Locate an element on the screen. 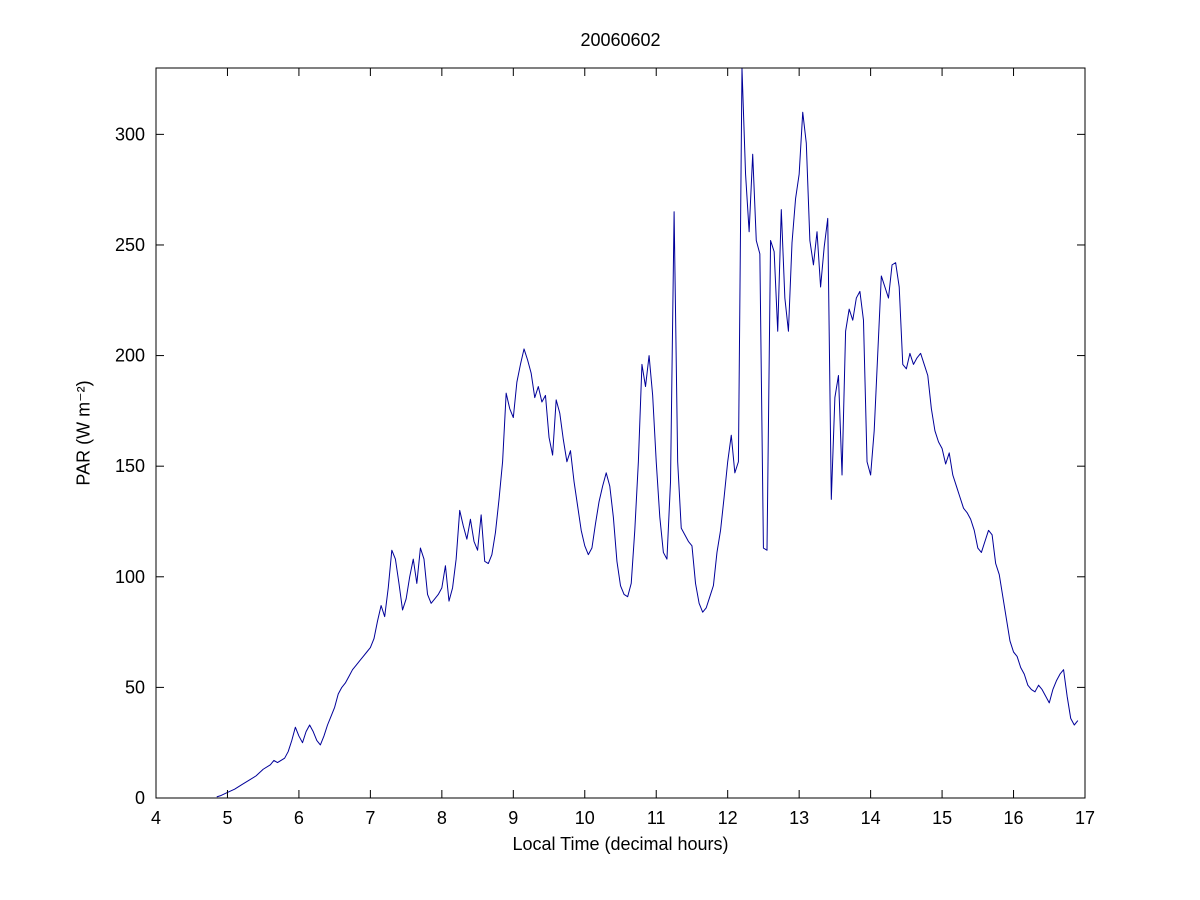 The height and width of the screenshot is (900, 1200). y-tick-labels: 0 50 100 150 200 250 300 is located at coordinates (130, 466).